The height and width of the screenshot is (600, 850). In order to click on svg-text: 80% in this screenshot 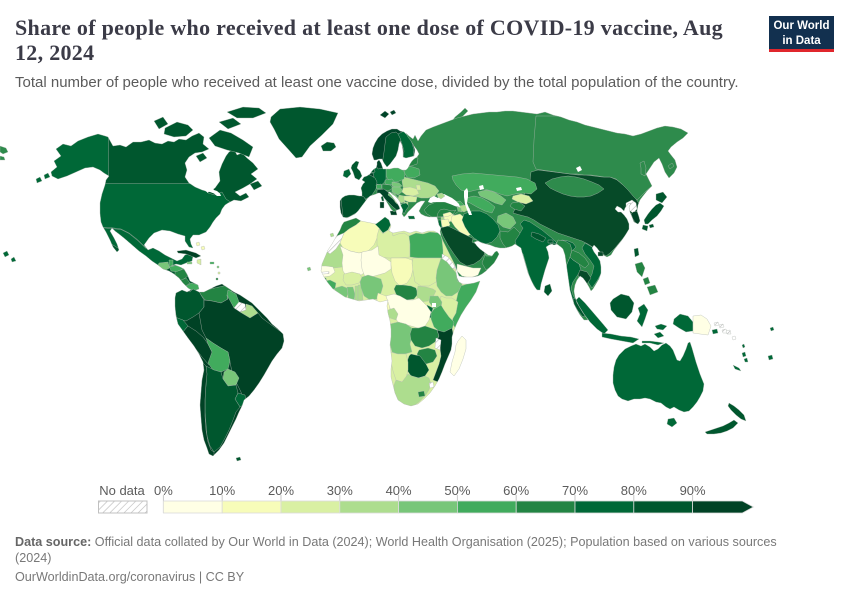, I will do `click(634, 490)`.